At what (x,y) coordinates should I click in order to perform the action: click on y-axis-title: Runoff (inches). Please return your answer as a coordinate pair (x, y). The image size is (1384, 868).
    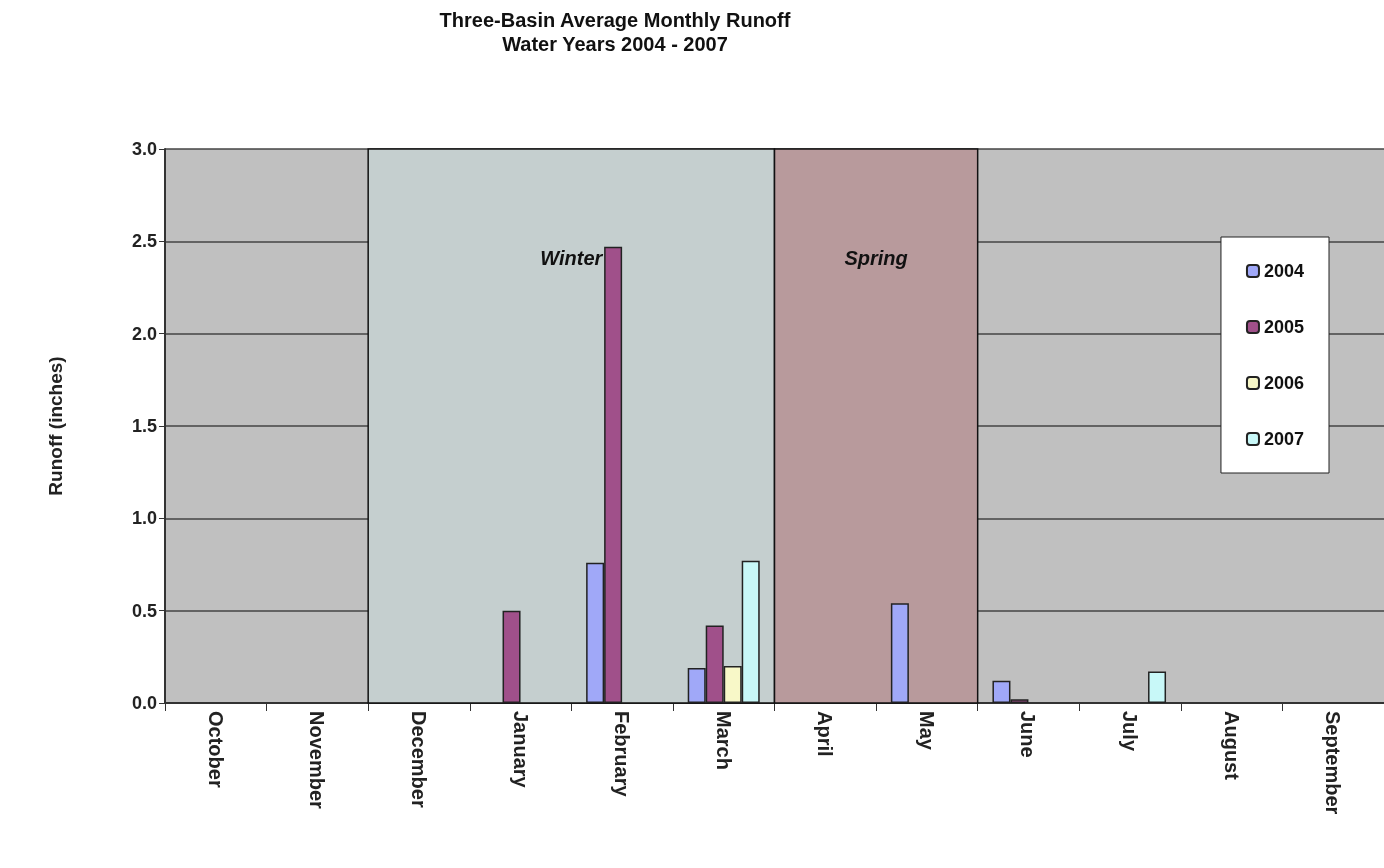
    Looking at the image, I should click on (55, 426).